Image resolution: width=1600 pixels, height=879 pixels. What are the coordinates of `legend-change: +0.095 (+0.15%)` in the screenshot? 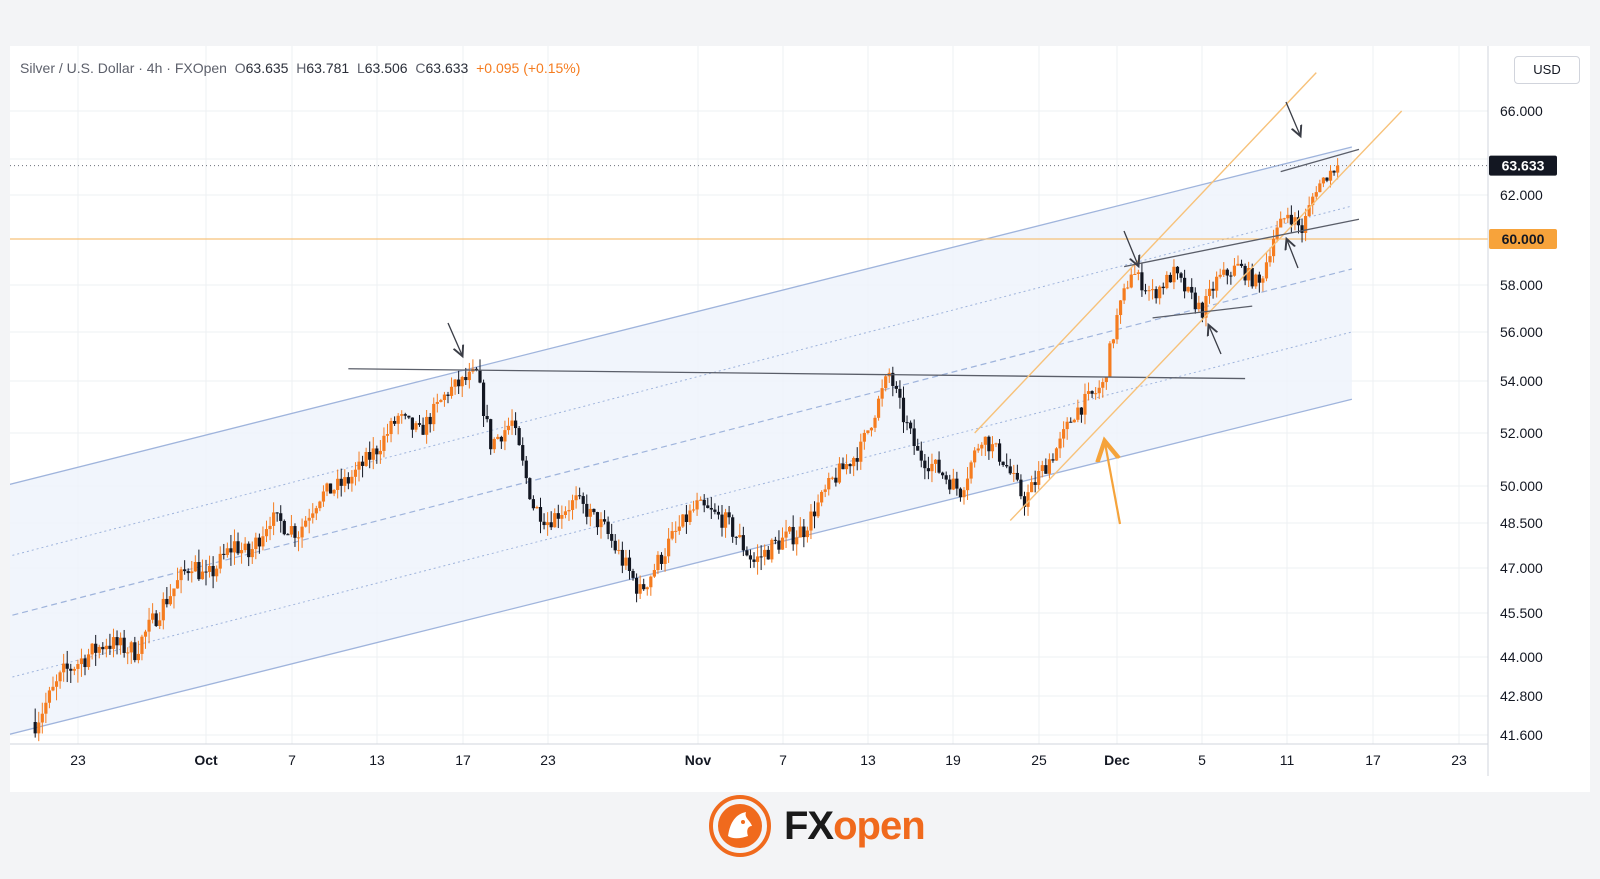 It's located at (528, 68).